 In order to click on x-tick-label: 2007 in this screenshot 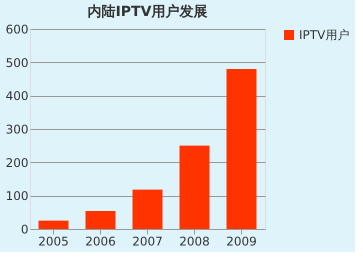, I will do `click(147, 241)`.